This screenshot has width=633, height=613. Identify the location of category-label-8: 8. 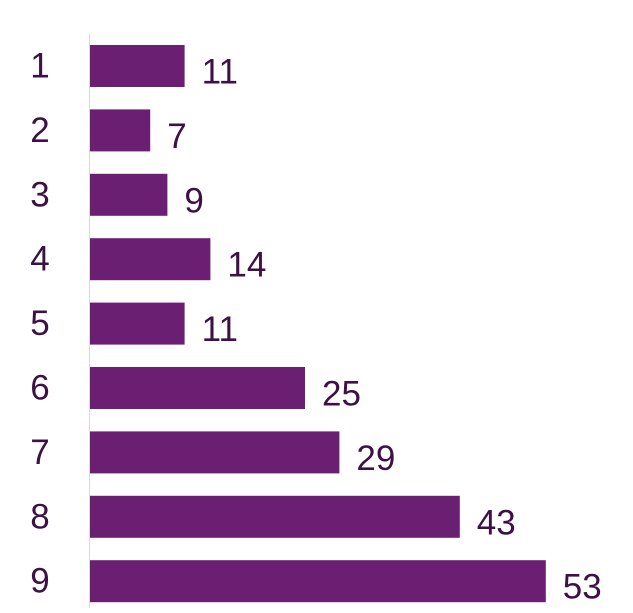
(39, 516).